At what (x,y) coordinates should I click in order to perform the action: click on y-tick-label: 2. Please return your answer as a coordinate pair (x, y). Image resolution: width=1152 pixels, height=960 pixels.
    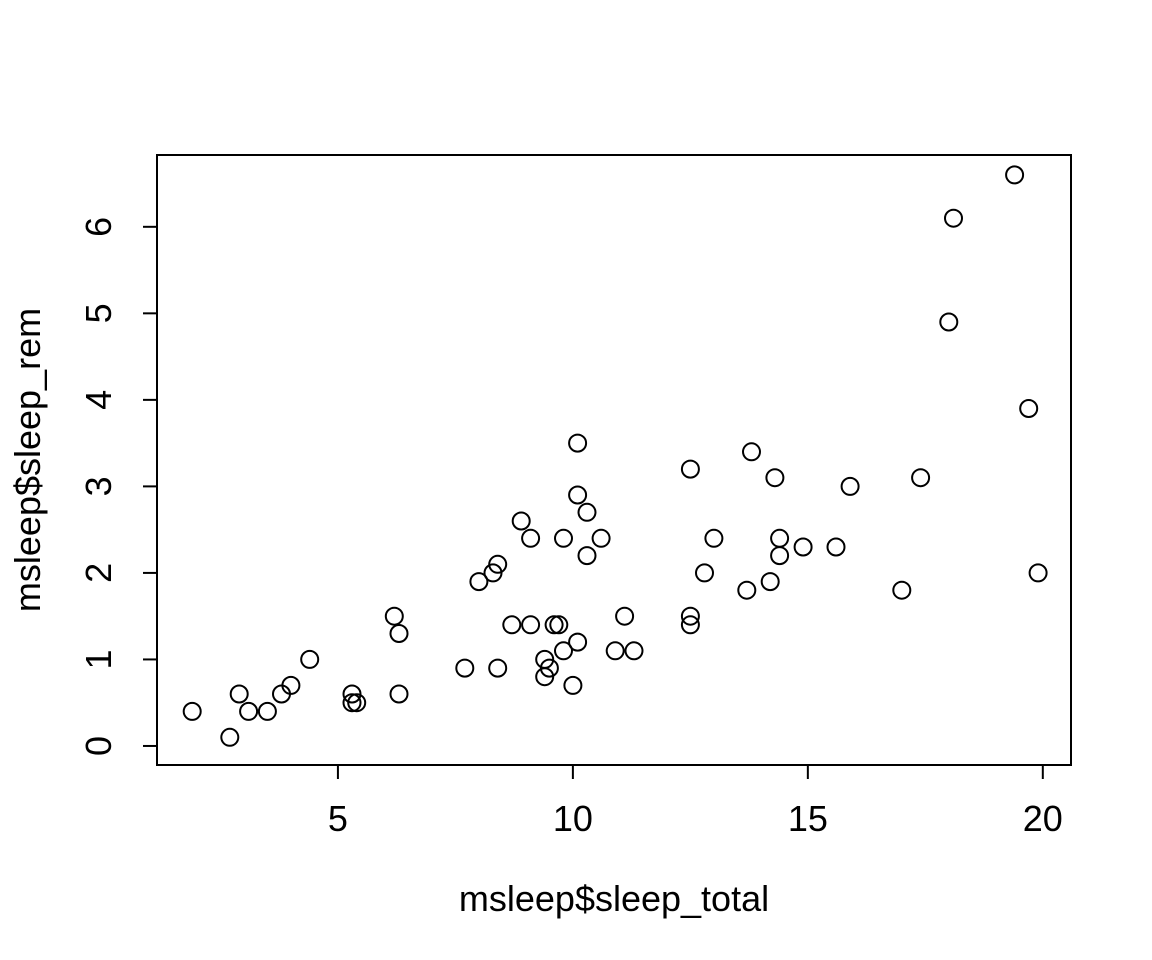
    Looking at the image, I should click on (98, 573).